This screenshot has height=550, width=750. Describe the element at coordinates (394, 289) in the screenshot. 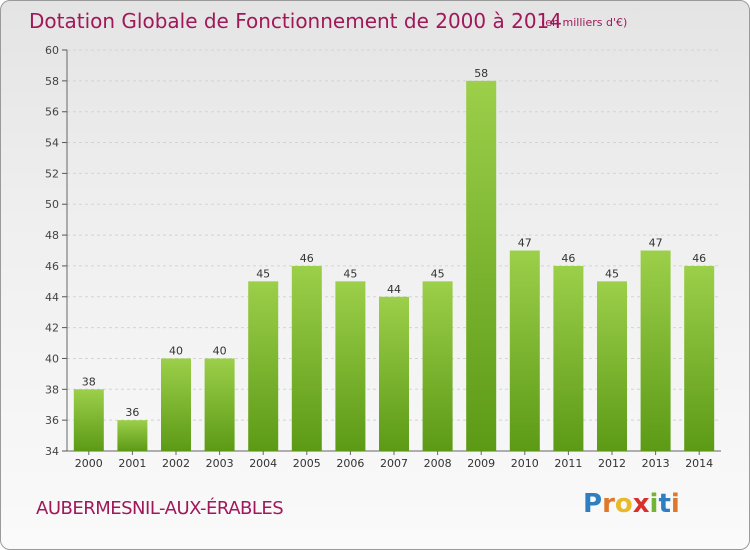

I see `bar-value-label: 44` at that location.